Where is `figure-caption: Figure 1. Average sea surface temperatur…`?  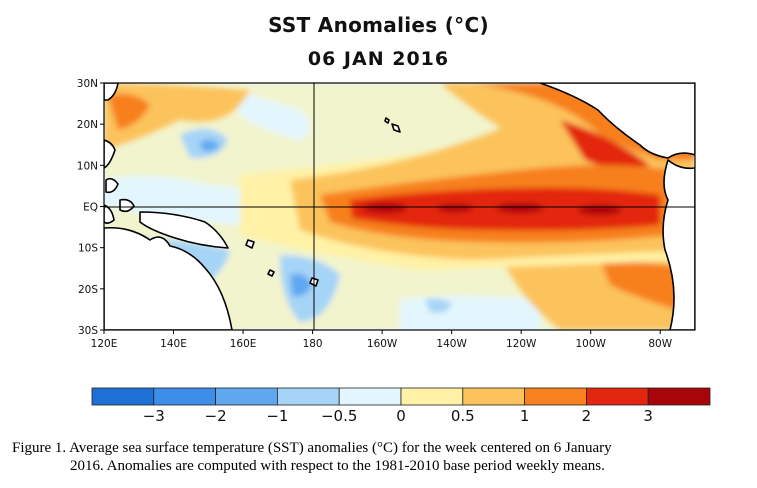
figure-caption: Figure 1. Average sea surface temperatur… is located at coordinates (382, 457).